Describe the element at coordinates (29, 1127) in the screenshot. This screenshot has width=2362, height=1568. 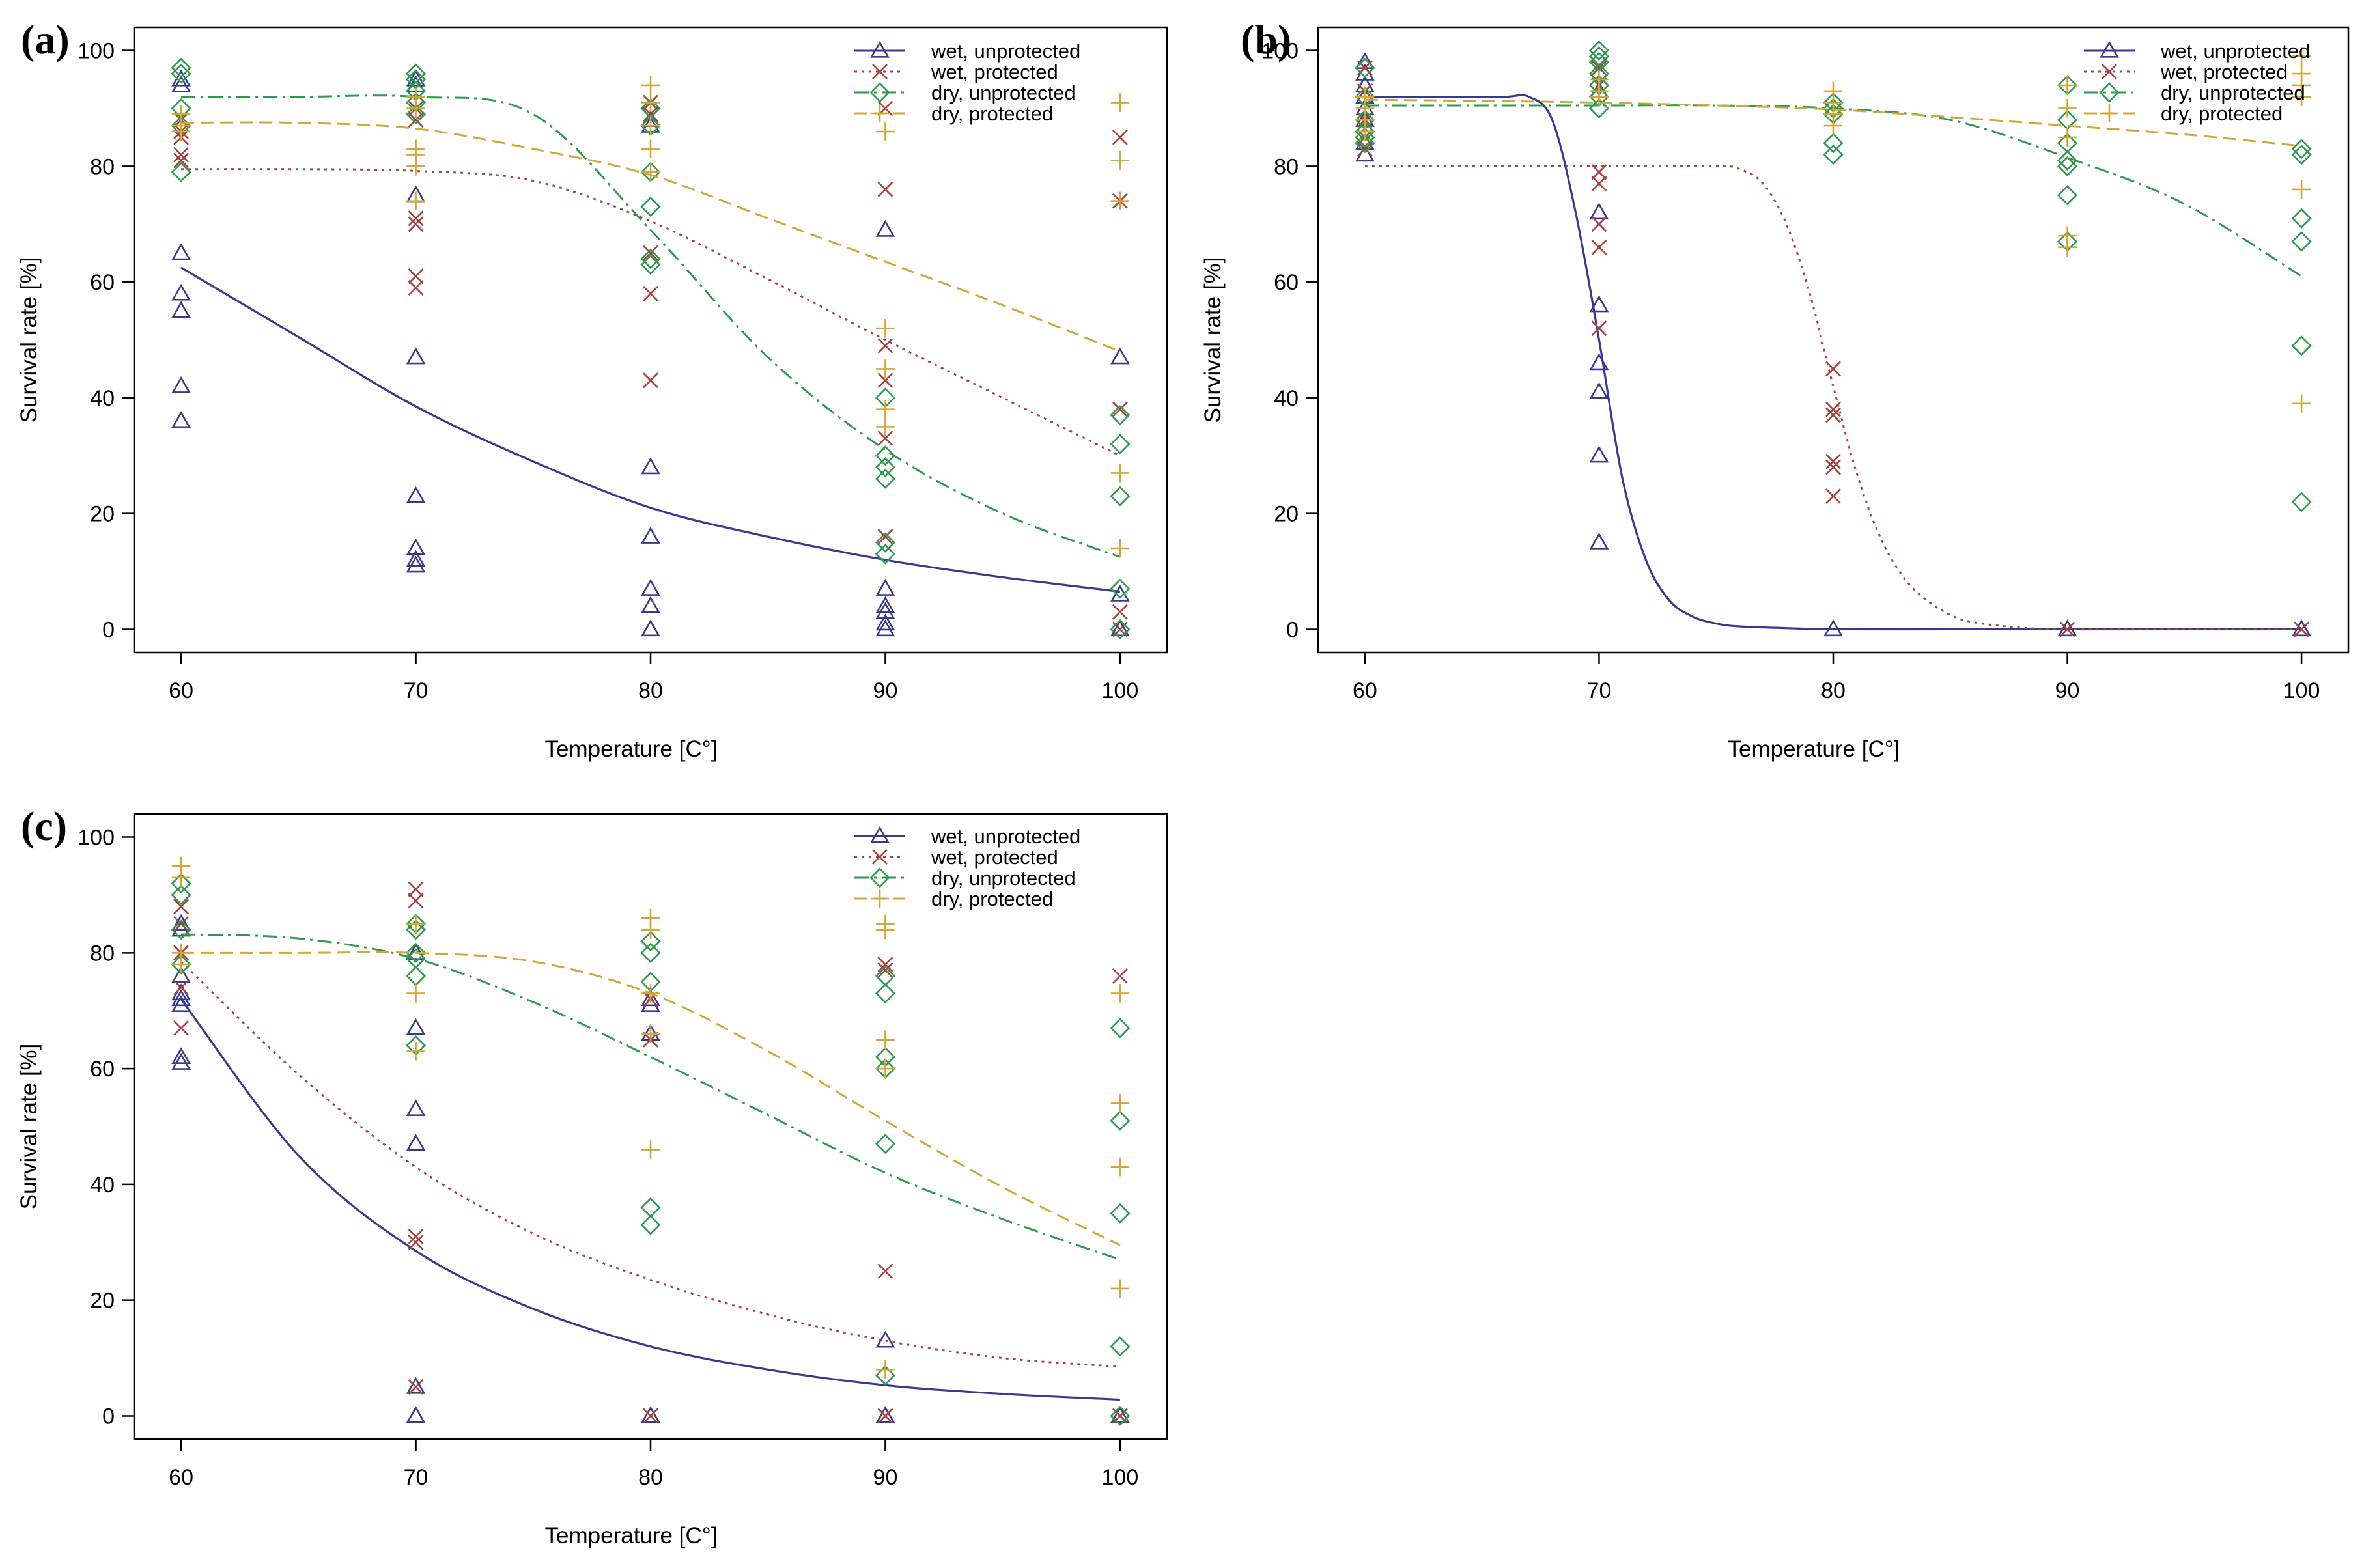
I see `y-axis-label: Survival rate [%]` at that location.